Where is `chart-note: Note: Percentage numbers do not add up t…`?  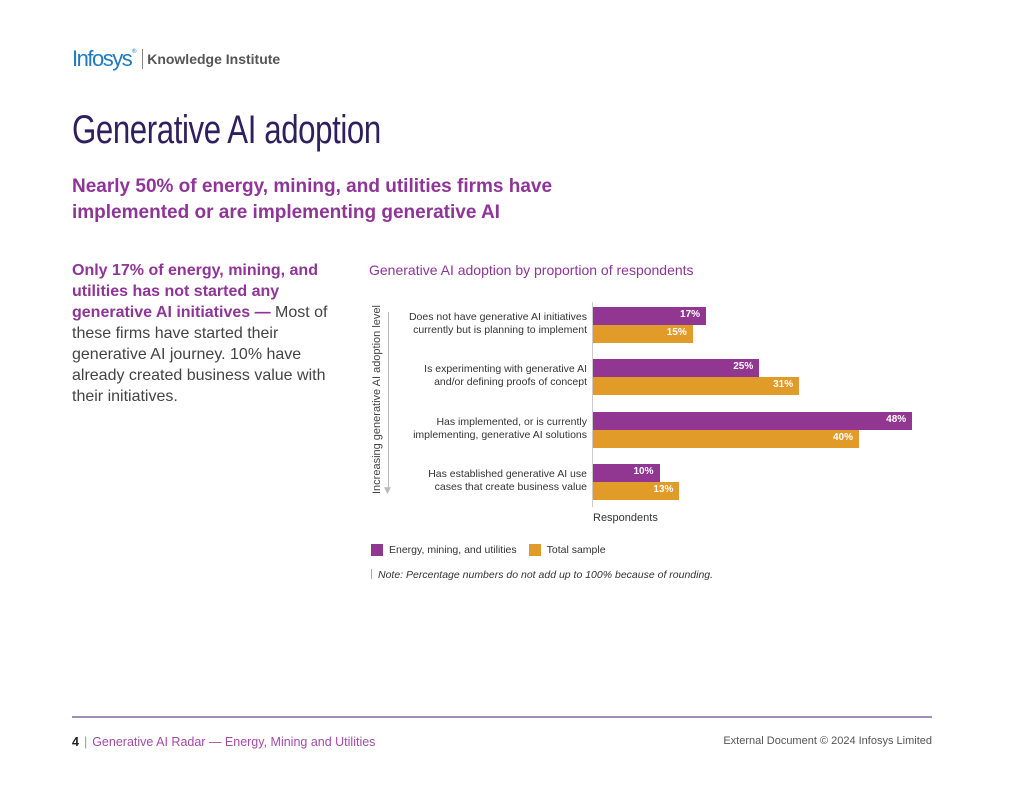
chart-note: Note: Percentage numbers do not add up t… is located at coordinates (542, 575).